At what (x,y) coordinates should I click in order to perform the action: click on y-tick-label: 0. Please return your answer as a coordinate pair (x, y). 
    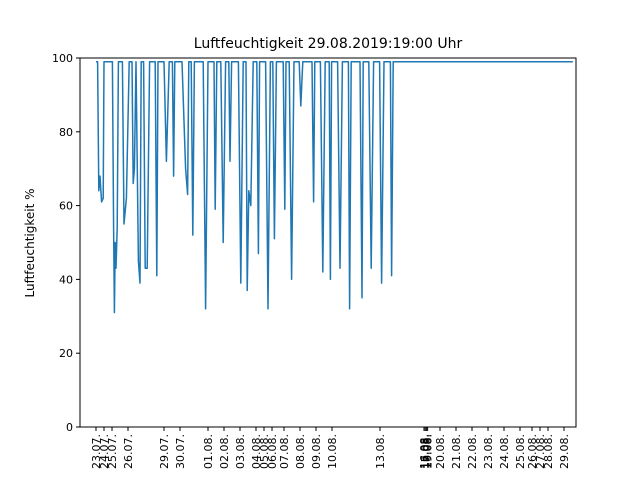
    Looking at the image, I should click on (69, 427).